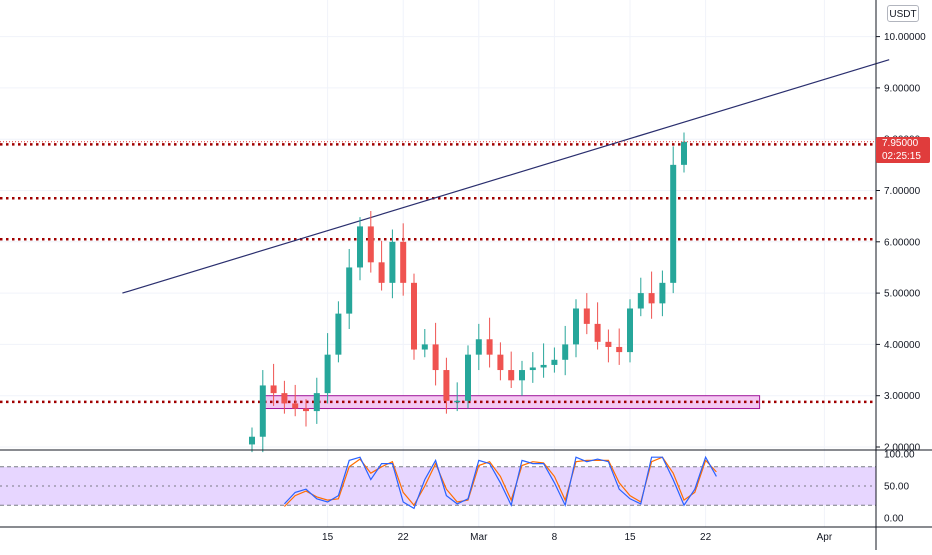  What do you see at coordinates (902, 88) in the screenshot?
I see `price-tick-label: 9.00000` at bounding box center [902, 88].